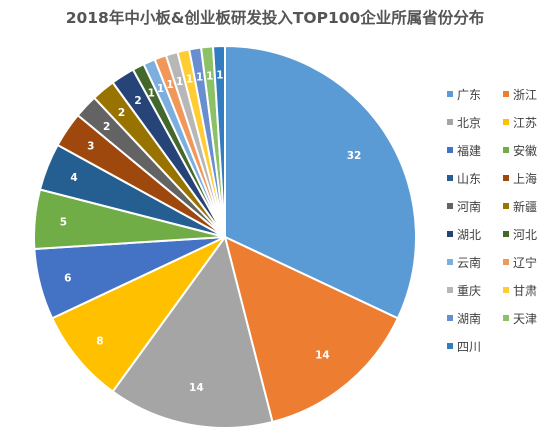 The image size is (550, 437). I want to click on legend-label: 广东, so click(469, 94).